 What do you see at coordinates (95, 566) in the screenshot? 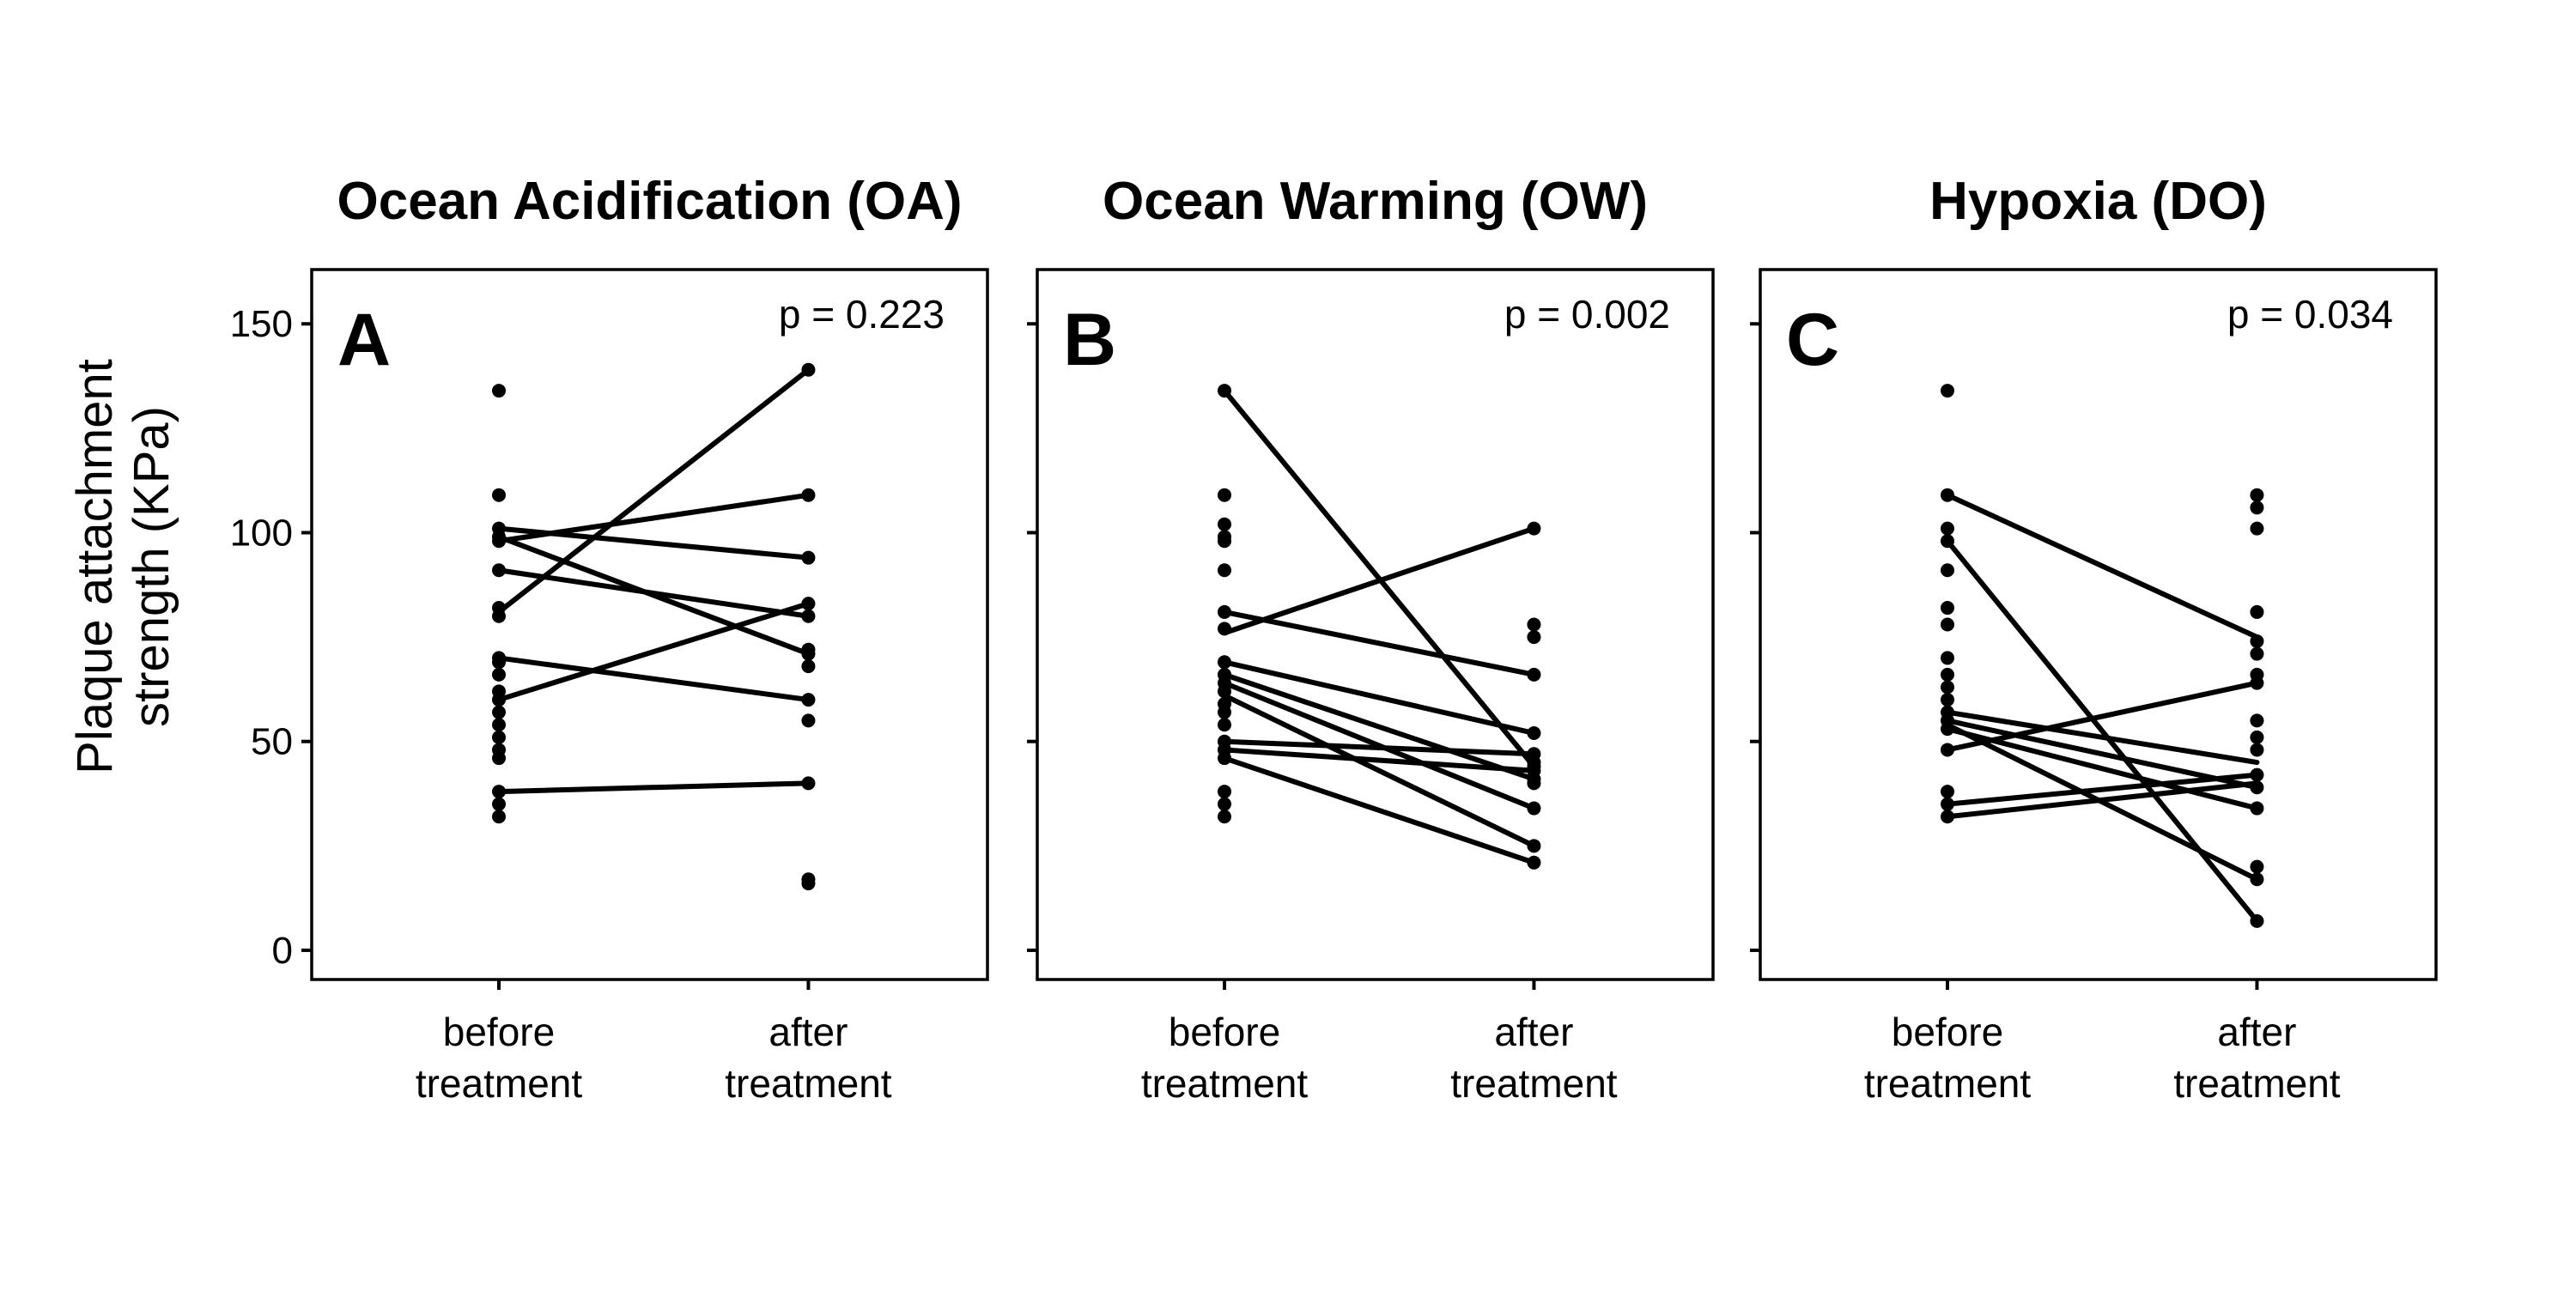
I see `y-axis-title-line: Plaque attachment` at bounding box center [95, 566].